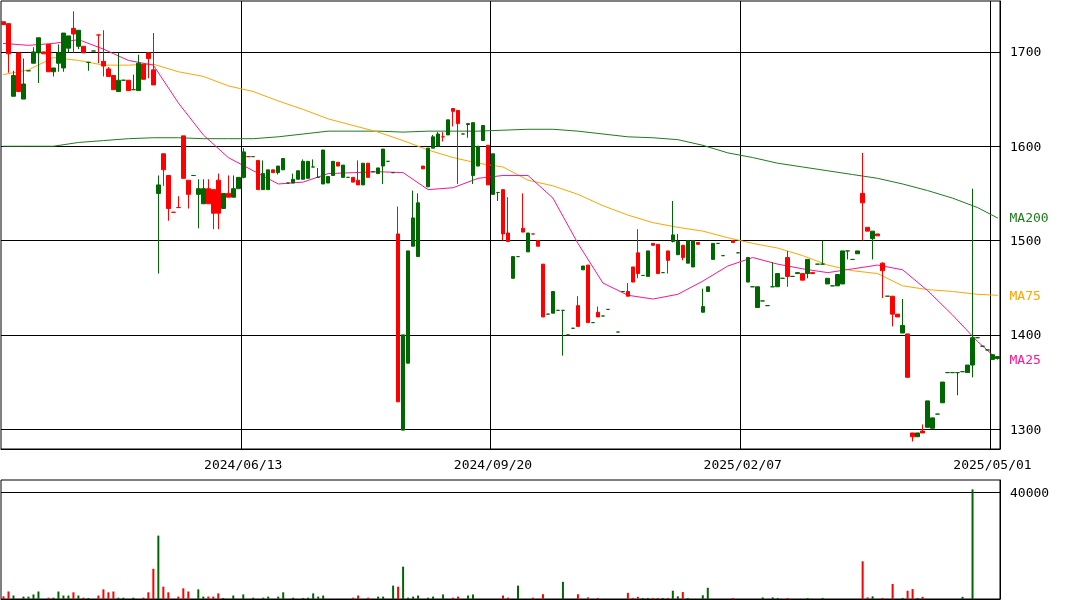 This screenshot has height=600, width=1065. What do you see at coordinates (1026, 52) in the screenshot?
I see `y-tick-label: 1700` at bounding box center [1026, 52].